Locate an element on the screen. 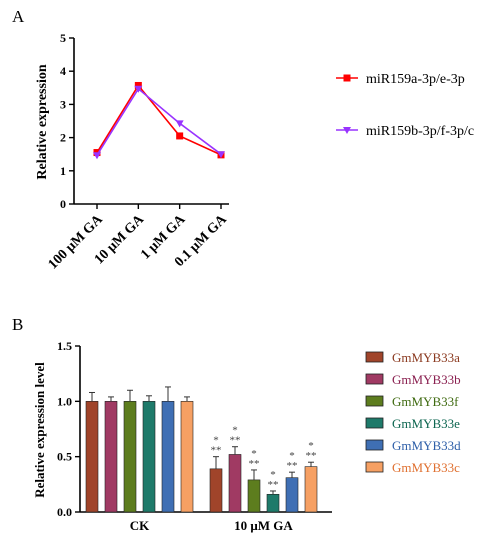 The image size is (502, 550). legend-marker-square is located at coordinates (347, 78).